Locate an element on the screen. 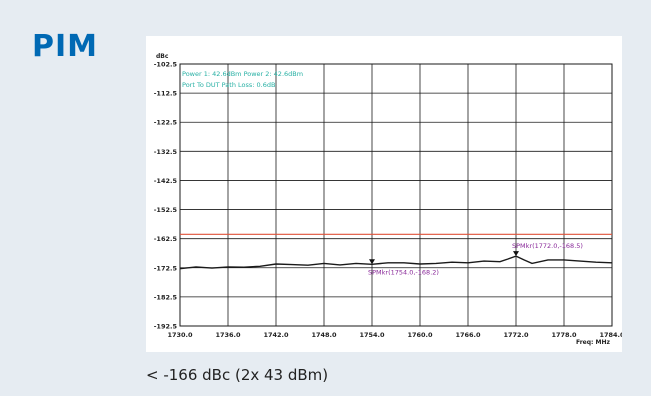 The height and width of the screenshot is (396, 651). chart-marker-layer: SPMkr(1754.0,-168.2) SPMkr(1772.0,-168.5) is located at coordinates (475, 259).